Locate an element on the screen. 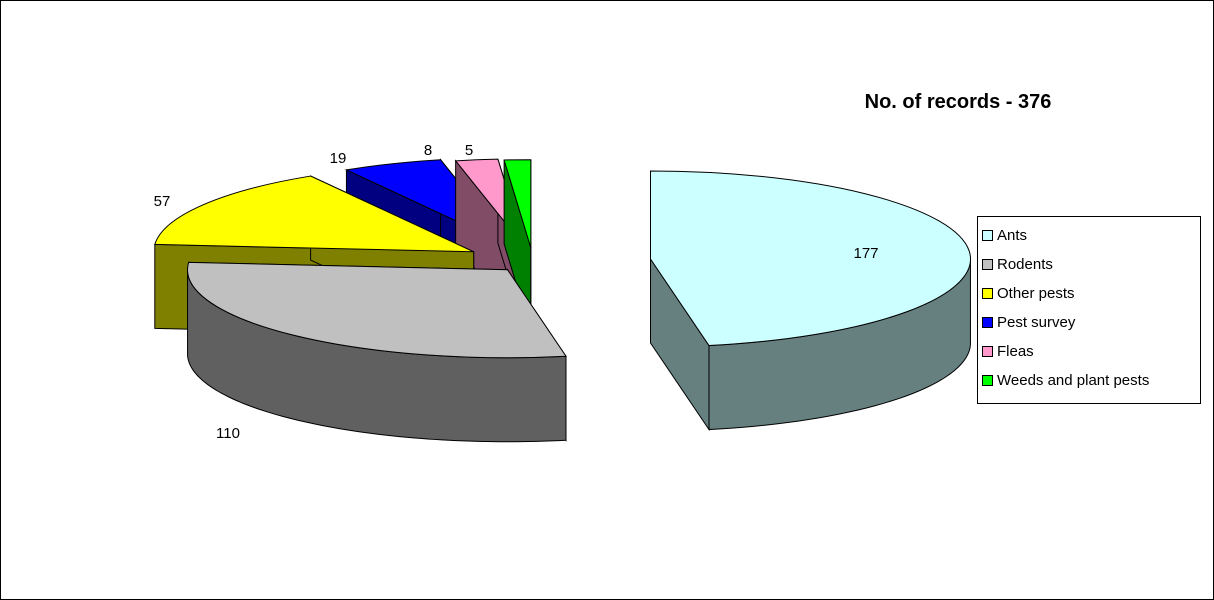  chart-title: No. of records - 376 is located at coordinates (958, 102).